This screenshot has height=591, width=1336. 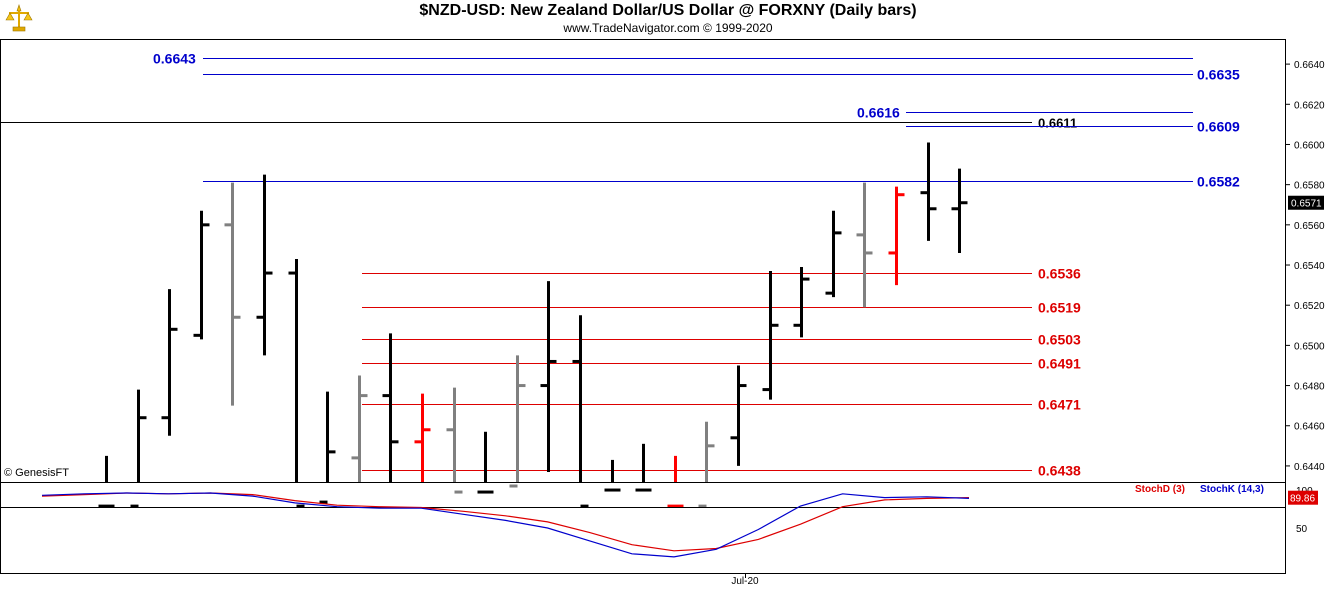 I want to click on stoch-line-d, so click(x=505, y=522).